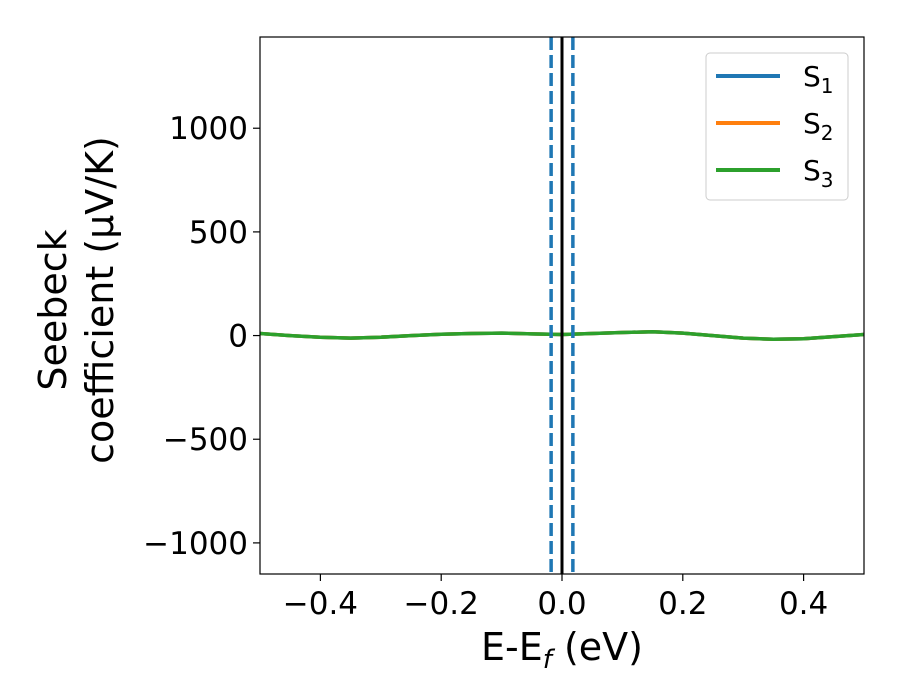 Image resolution: width=900 pixels, height=700 pixels. I want to click on legend-label-S3: S3, so click(818, 173).